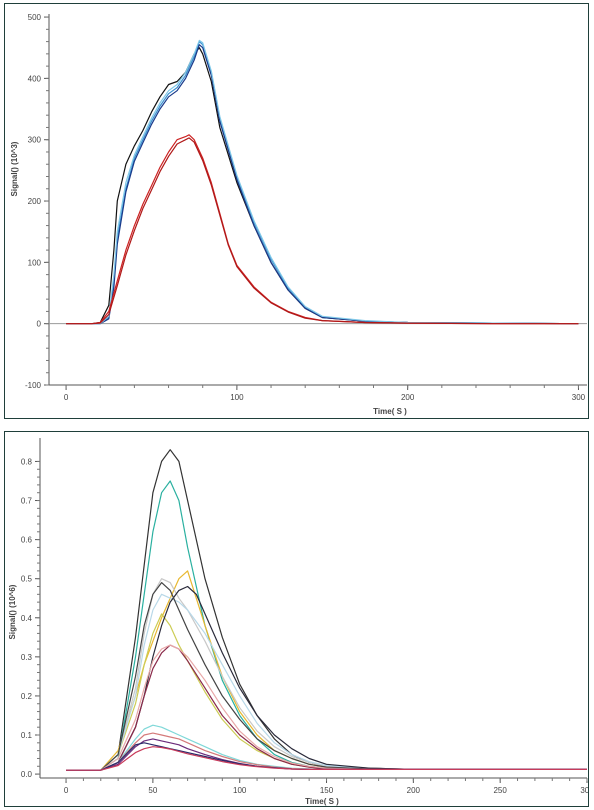 This screenshot has width=594, height=810. What do you see at coordinates (27, 696) in the screenshot?
I see `bottom-y-tick-label: 0.2` at bounding box center [27, 696].